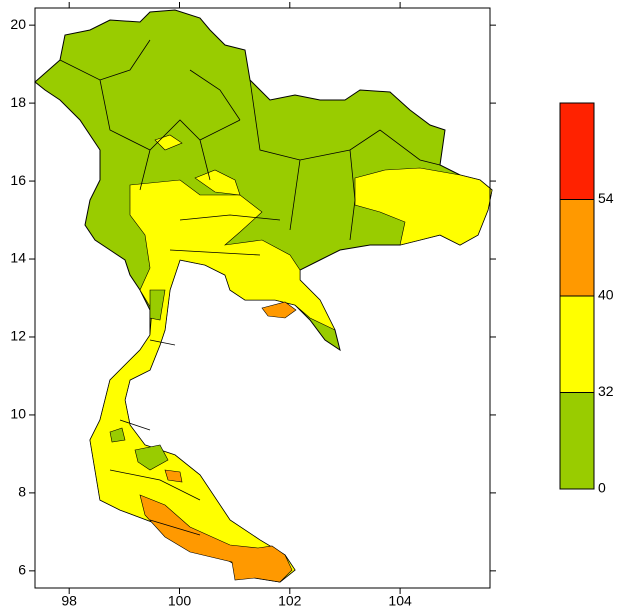 This screenshot has height=615, width=620. I want to click on x-tick-label: 104, so click(400, 601).